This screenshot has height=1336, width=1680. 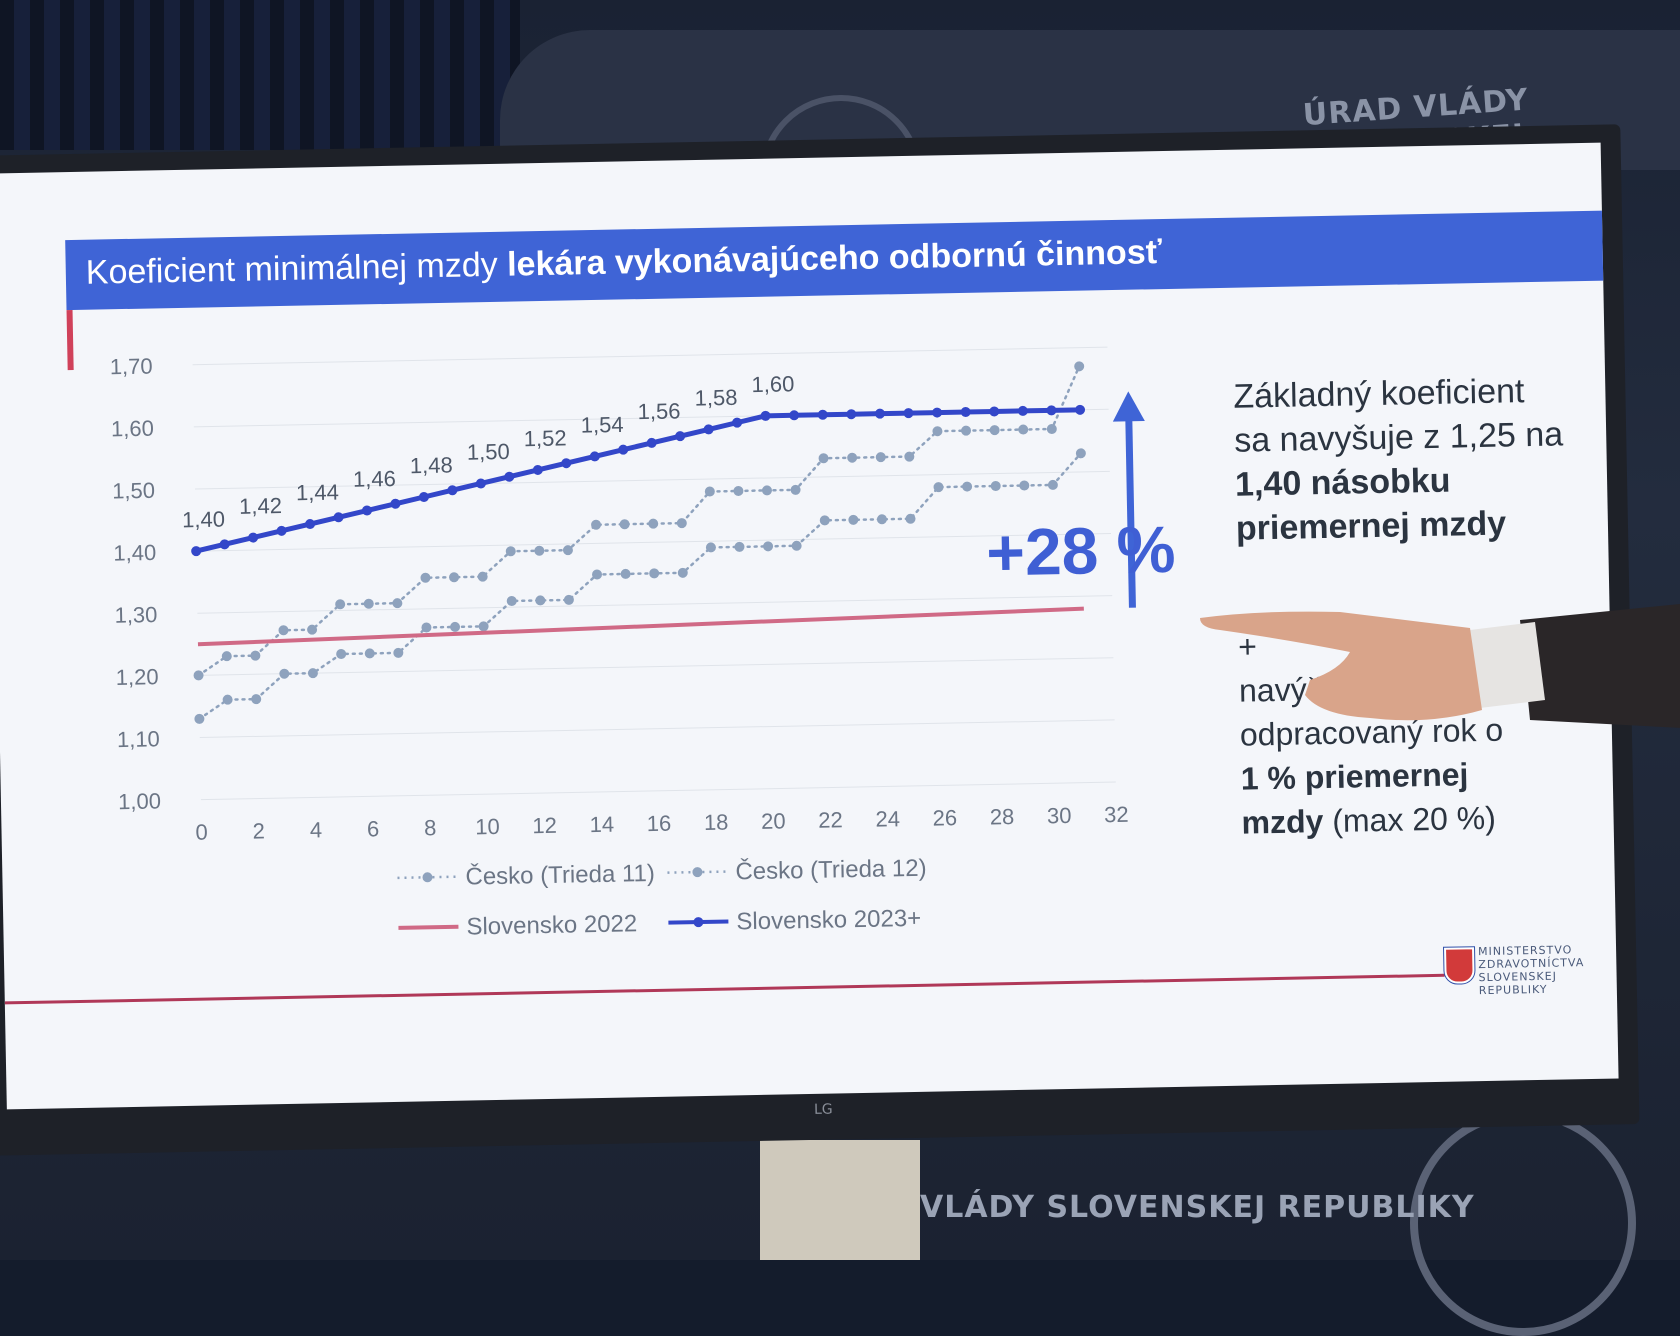 What do you see at coordinates (137, 677) in the screenshot?
I see `y-tick-label: 1,20` at bounding box center [137, 677].